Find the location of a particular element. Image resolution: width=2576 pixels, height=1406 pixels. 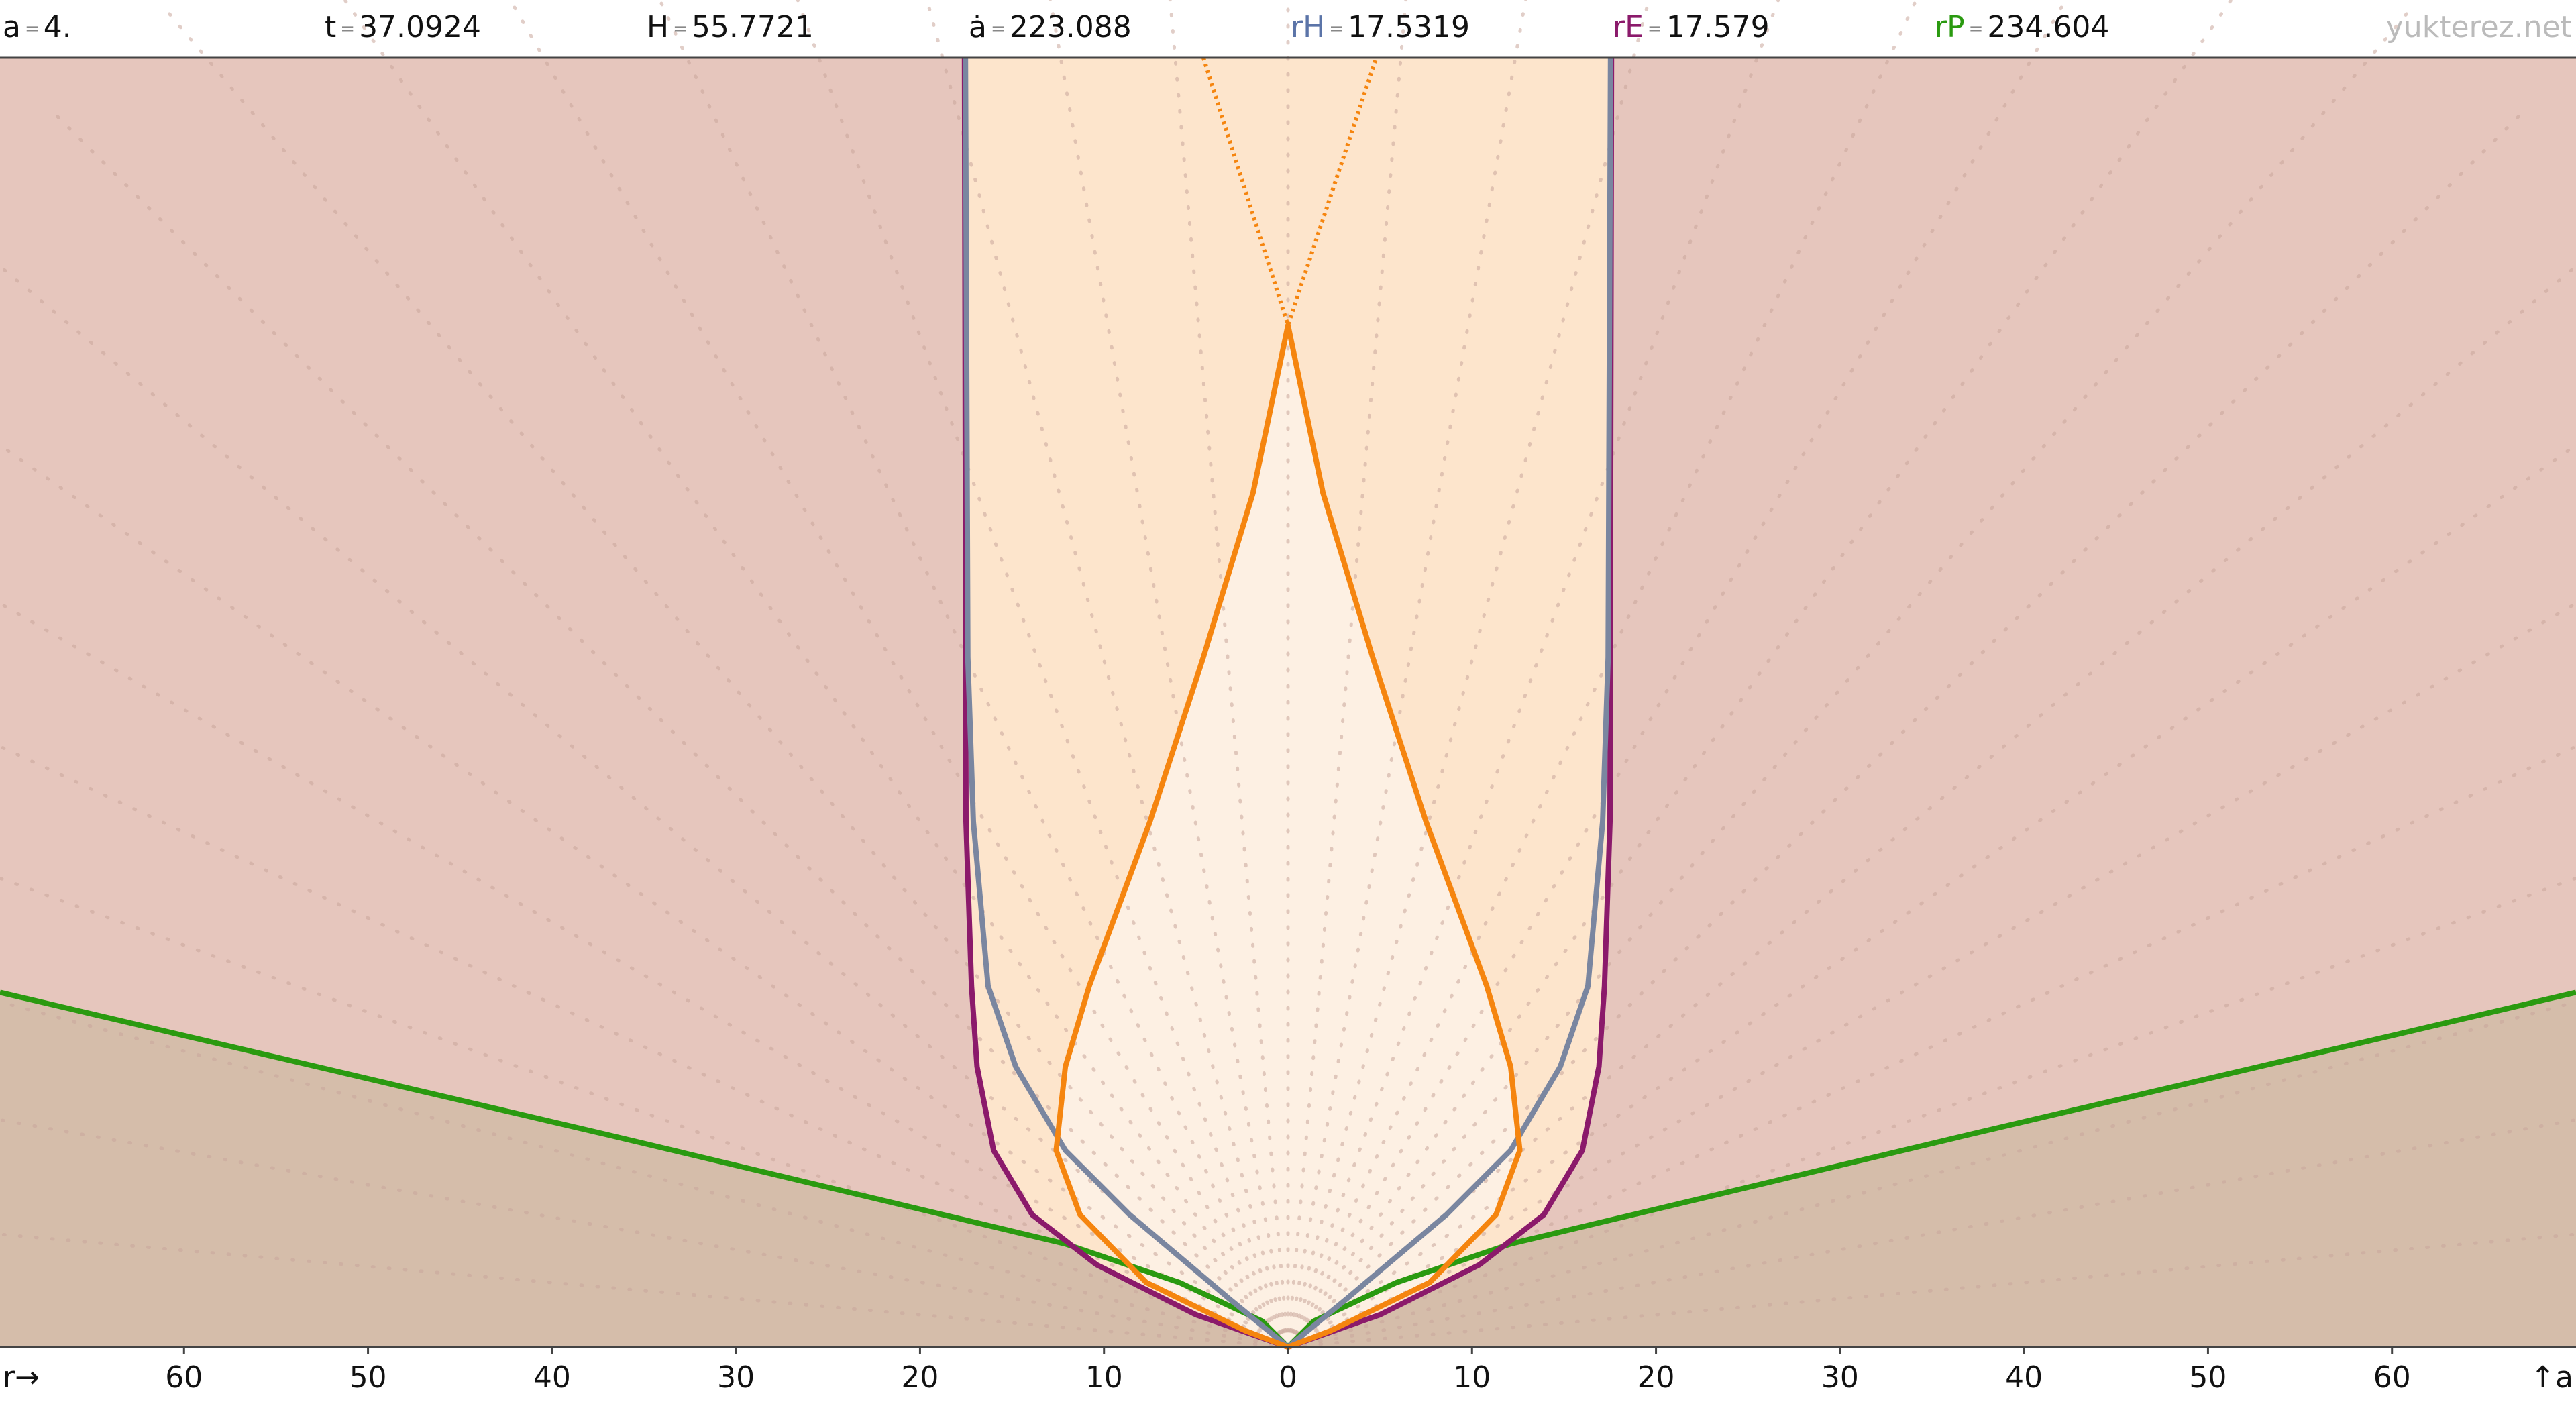

x-ticks: 60 50 40 30 20 10 0 10 20 30 40 50 60 is located at coordinates (1288, 1371).